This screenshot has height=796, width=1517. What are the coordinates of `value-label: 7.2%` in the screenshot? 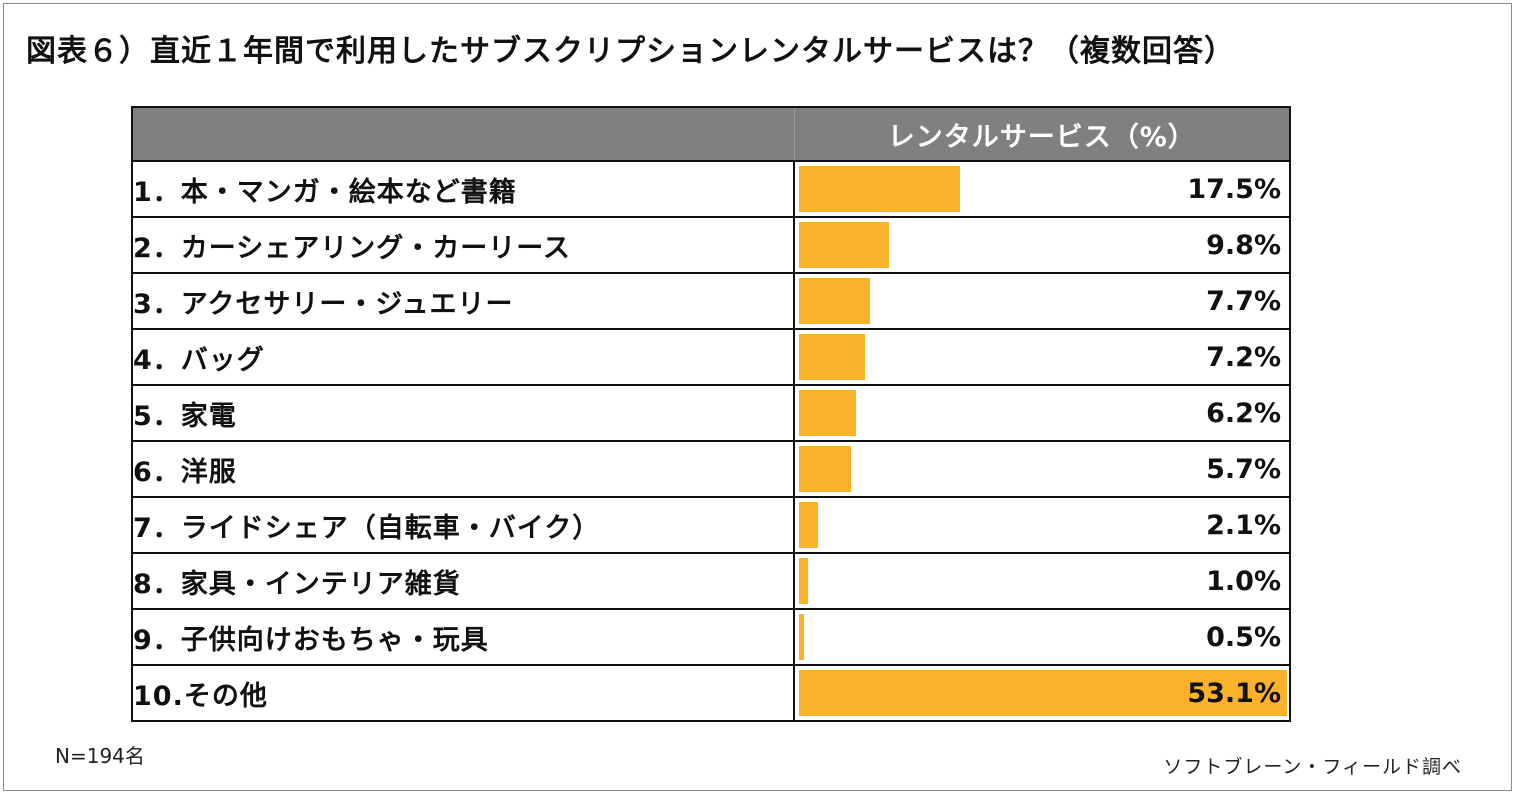 It's located at (1243, 357).